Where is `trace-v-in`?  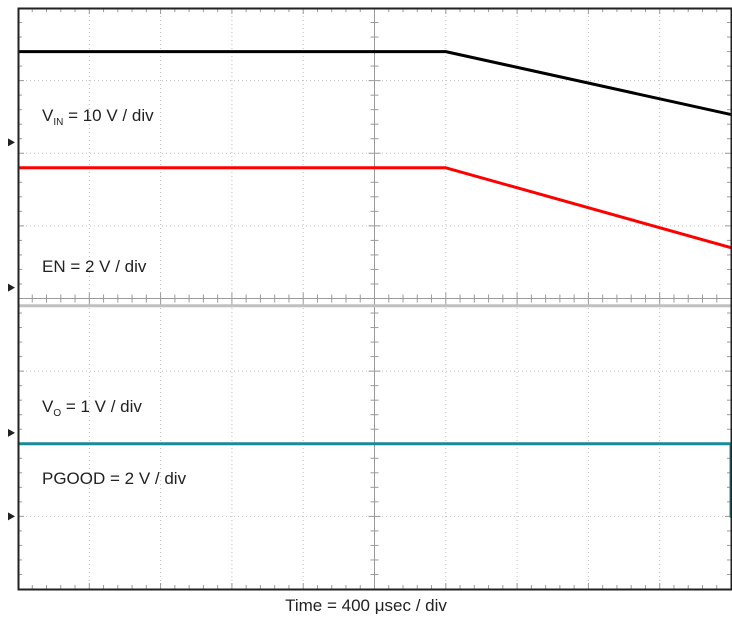 trace-v-in is located at coordinates (375, 83).